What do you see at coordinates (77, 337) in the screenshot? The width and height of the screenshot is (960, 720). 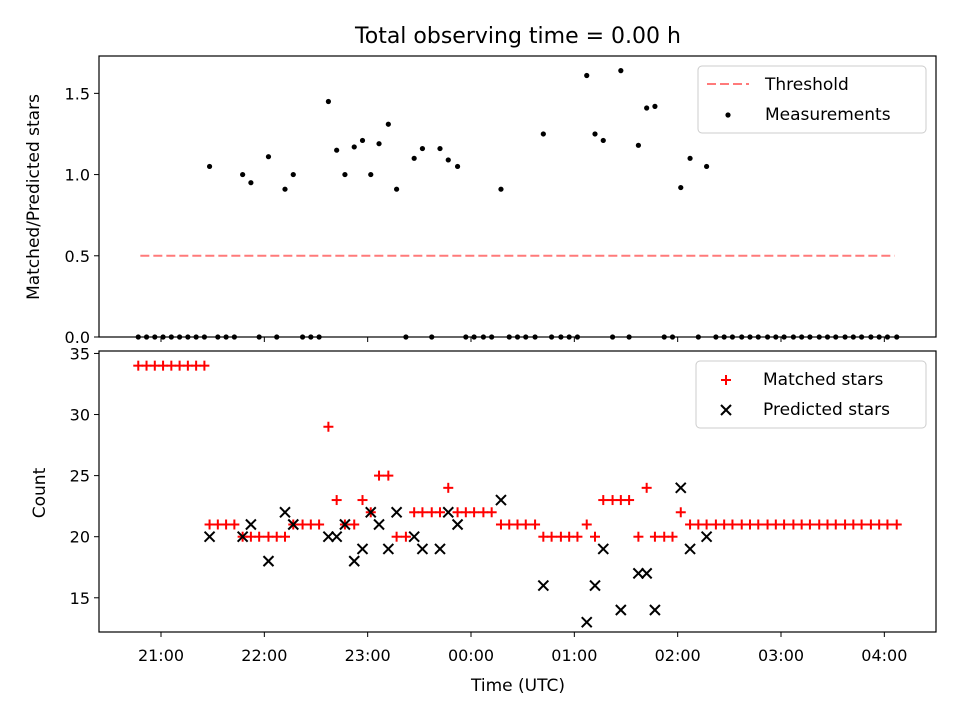 I see `top-y-tick-label: 0.0` at bounding box center [77, 337].